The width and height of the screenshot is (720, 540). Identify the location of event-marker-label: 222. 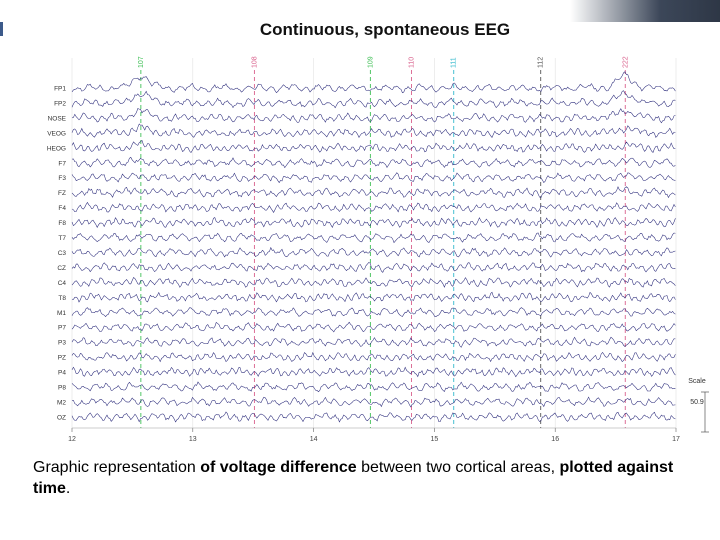
(625, 62).